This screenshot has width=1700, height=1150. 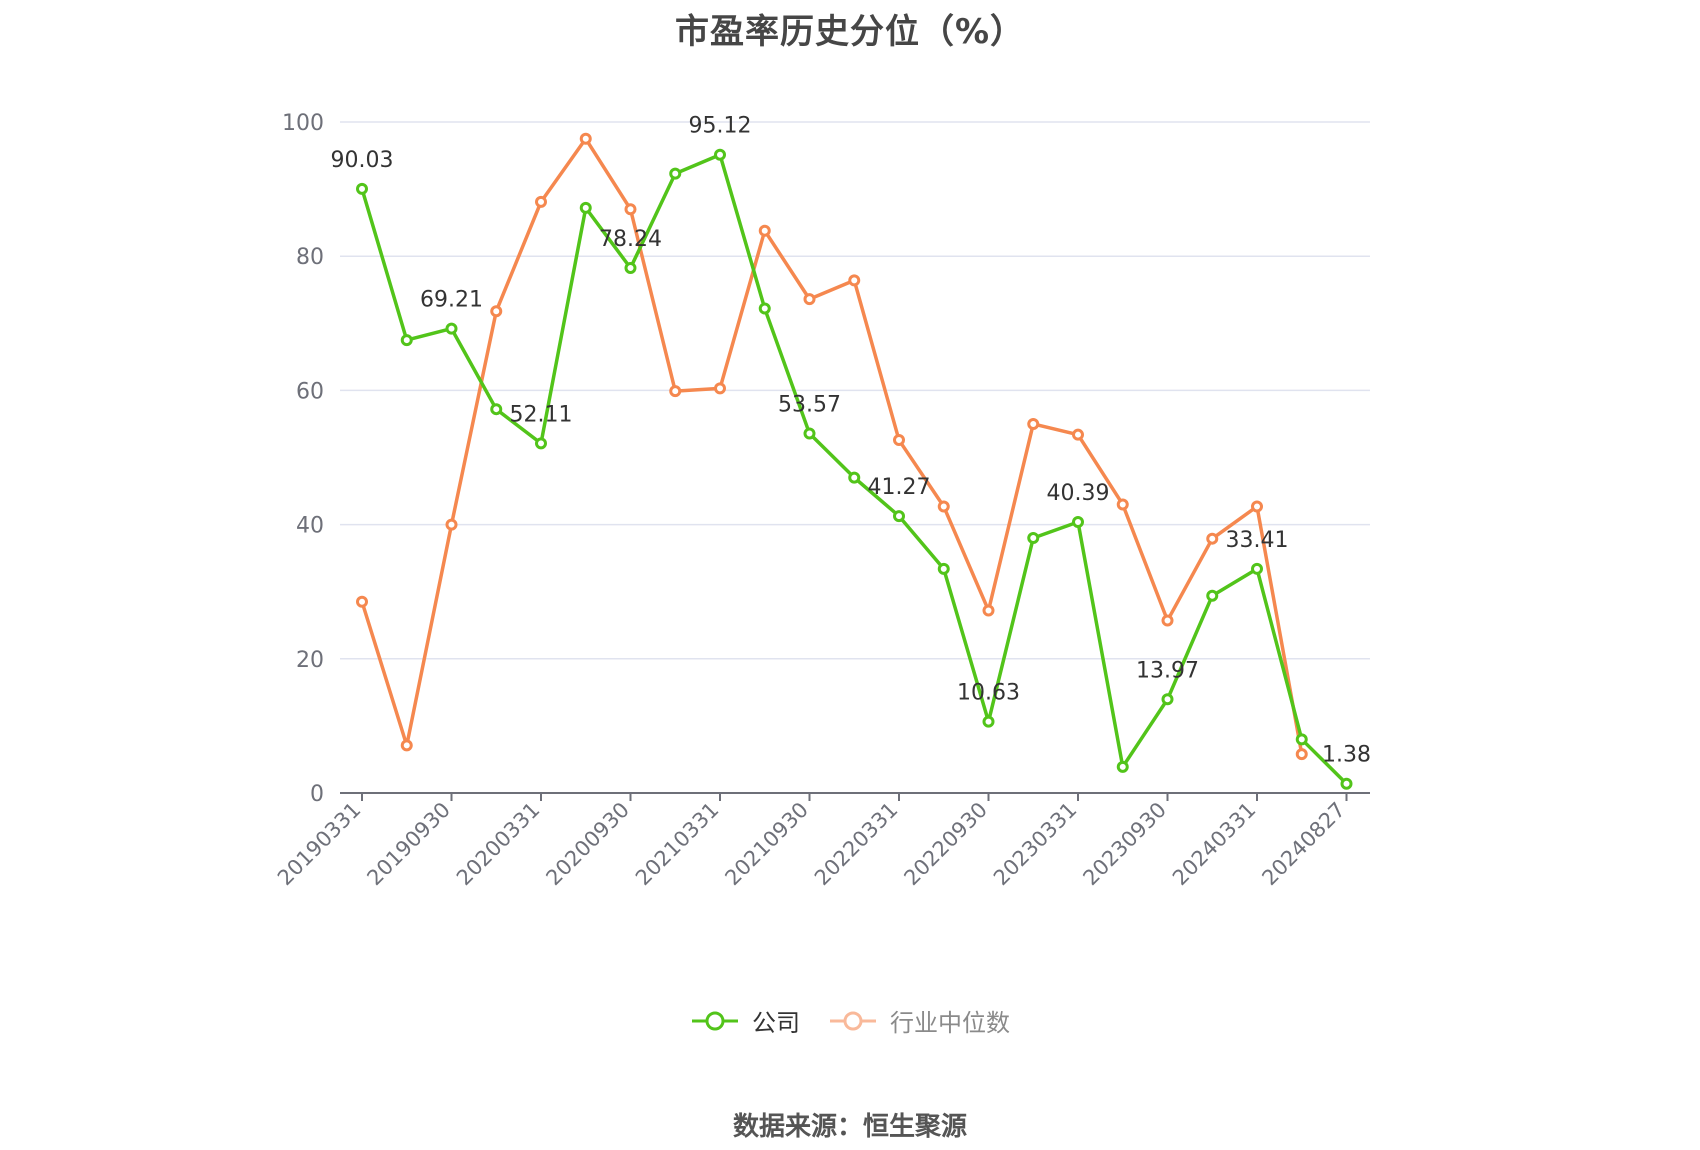 I want to click on y-tick-label: 80, so click(x=310, y=257).